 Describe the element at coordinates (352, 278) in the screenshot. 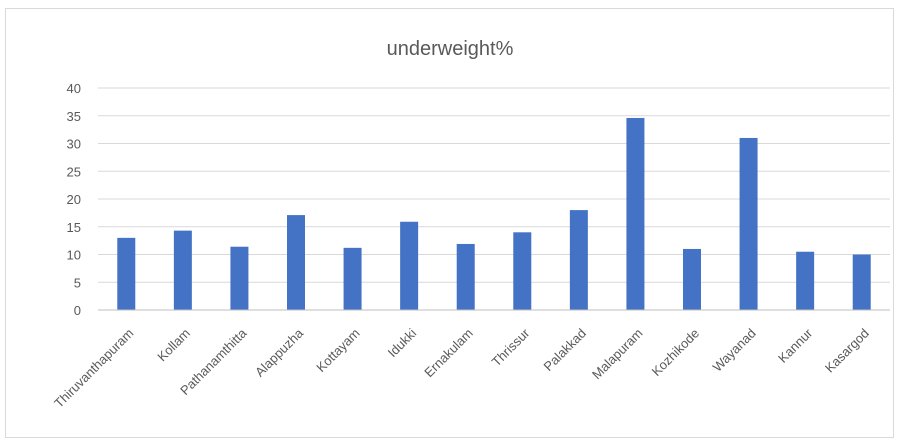

I see `bar-kottayam` at that location.